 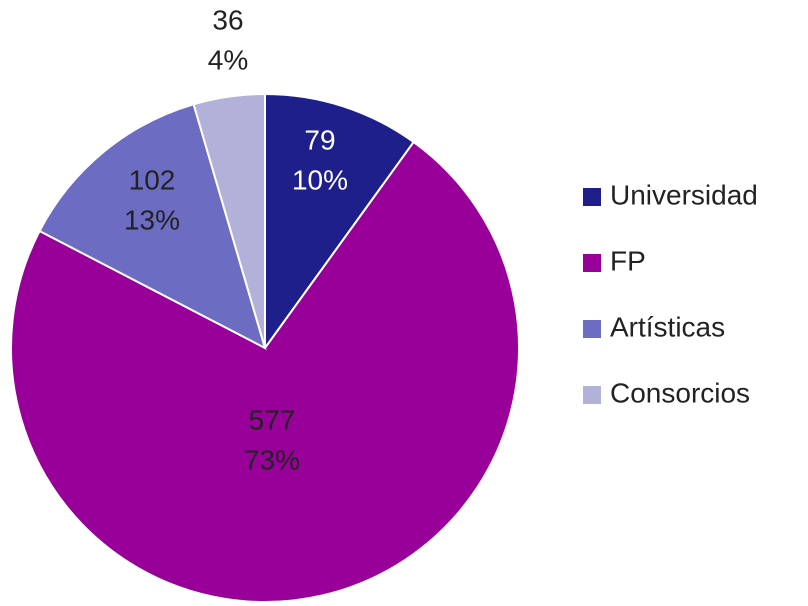 I want to click on legend-label: Consorcios, so click(x=680, y=392).